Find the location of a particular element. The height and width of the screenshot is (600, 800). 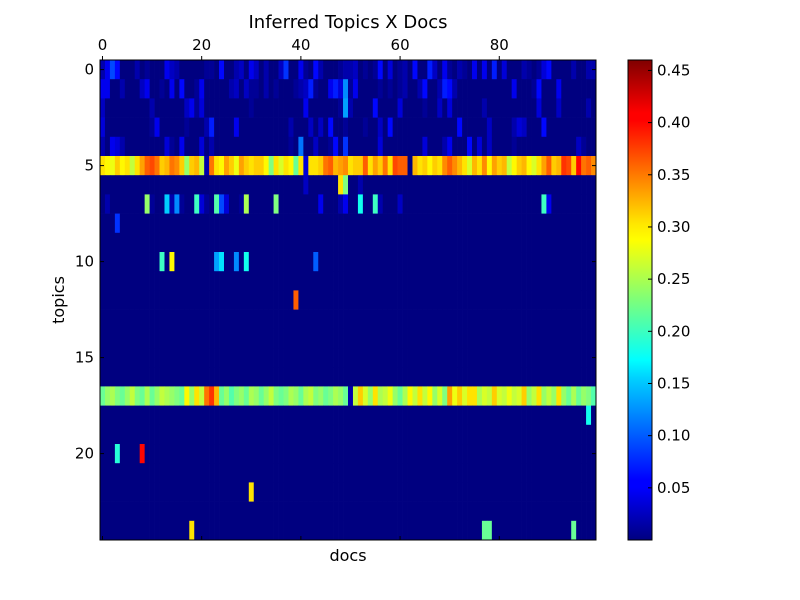

x-tick-label: 60 is located at coordinates (400, 45).